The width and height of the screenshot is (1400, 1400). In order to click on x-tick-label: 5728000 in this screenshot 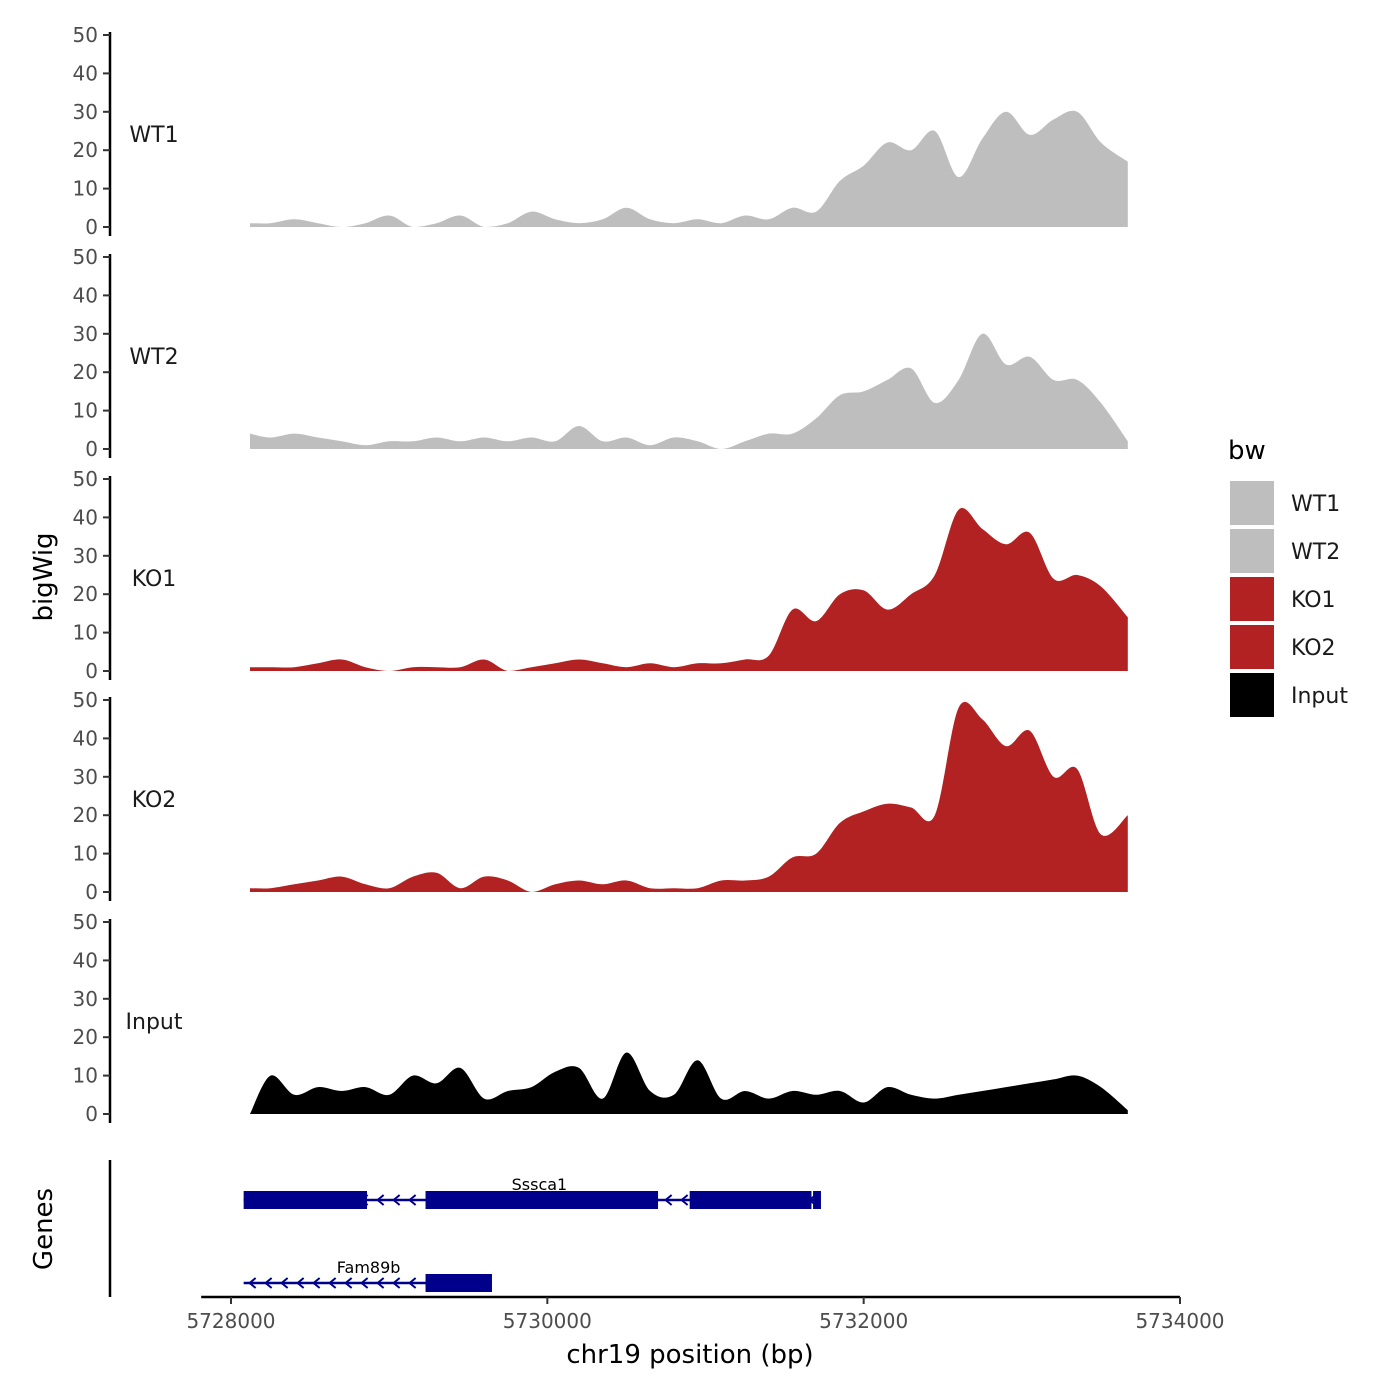, I will do `click(230, 1321)`.